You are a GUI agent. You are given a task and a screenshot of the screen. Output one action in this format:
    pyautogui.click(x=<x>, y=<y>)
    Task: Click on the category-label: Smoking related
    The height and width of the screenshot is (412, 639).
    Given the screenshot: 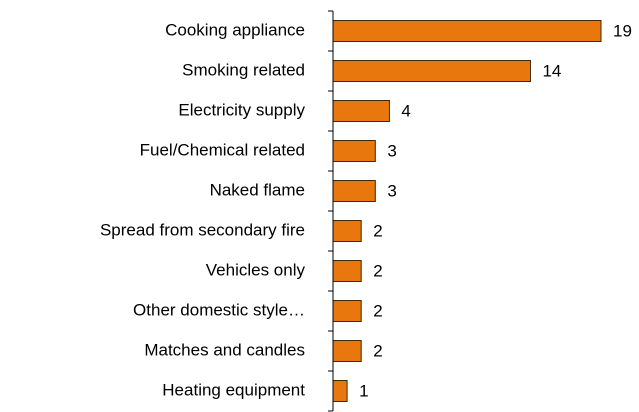 What is the action you would take?
    pyautogui.click(x=243, y=69)
    